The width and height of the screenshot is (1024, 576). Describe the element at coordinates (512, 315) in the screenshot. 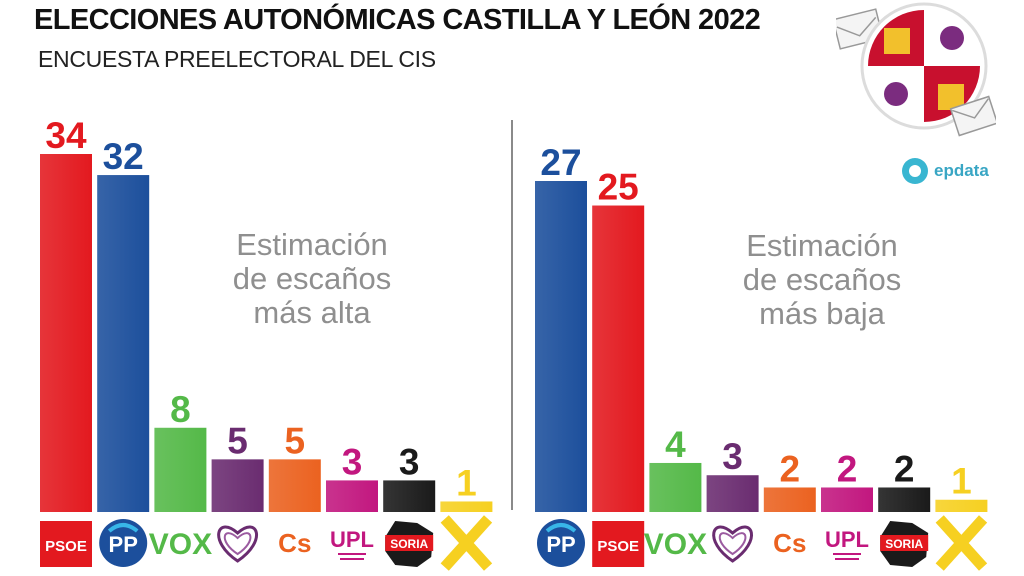

I see `chart-divider` at that location.